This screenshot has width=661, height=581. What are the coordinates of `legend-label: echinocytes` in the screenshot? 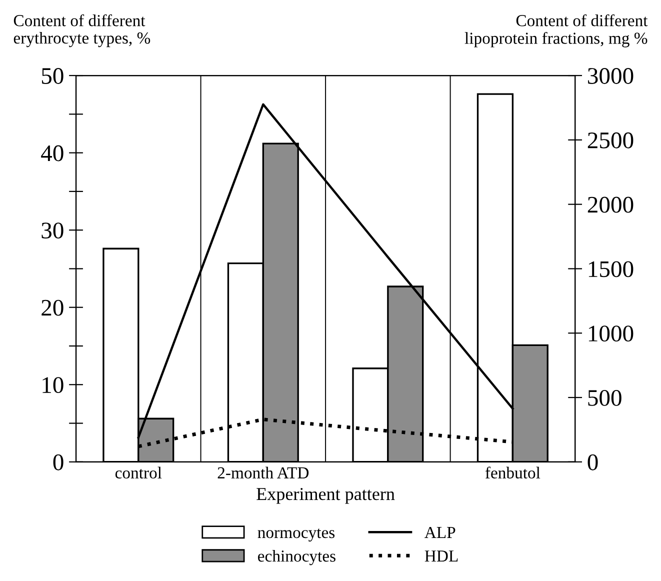 It's located at (297, 558).